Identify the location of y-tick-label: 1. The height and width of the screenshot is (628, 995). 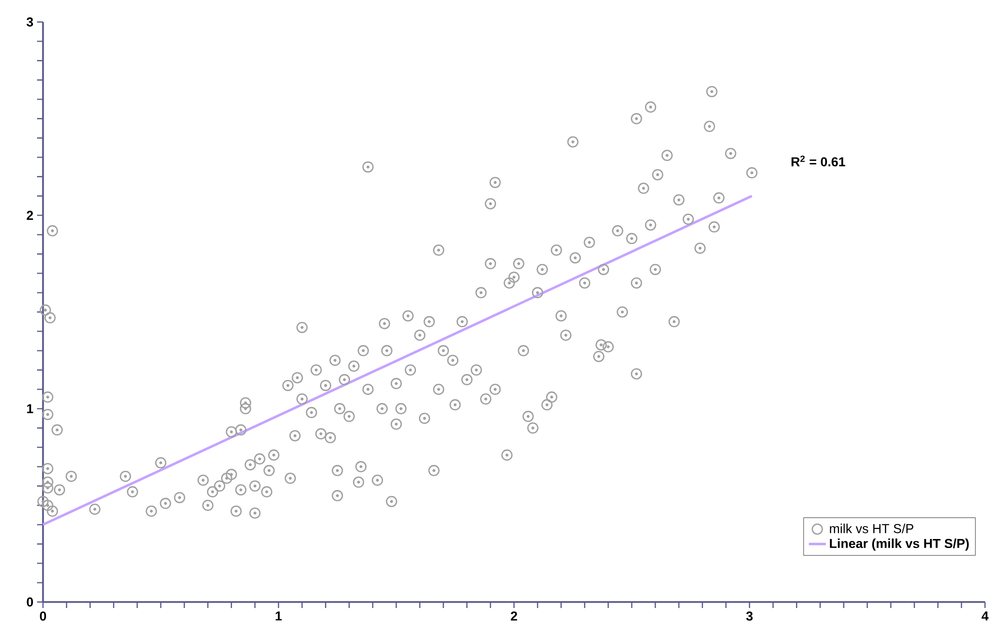
(30, 409).